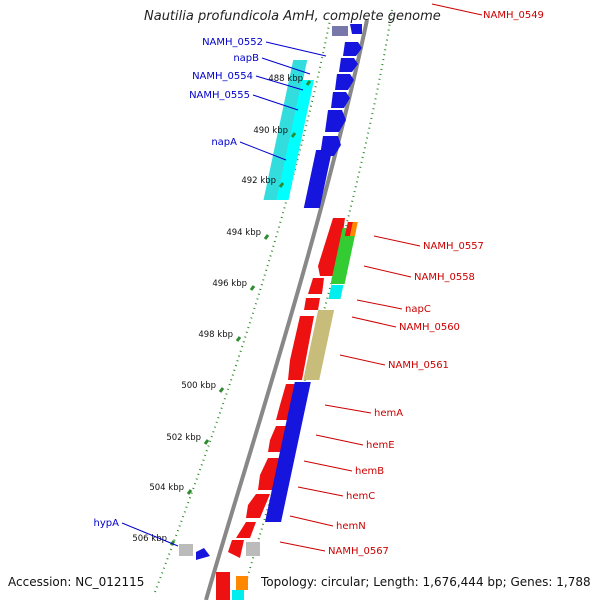 This screenshot has width=600, height=600. Describe the element at coordinates (229, 284) in the screenshot. I see `tick-label: 496 kbp` at that location.